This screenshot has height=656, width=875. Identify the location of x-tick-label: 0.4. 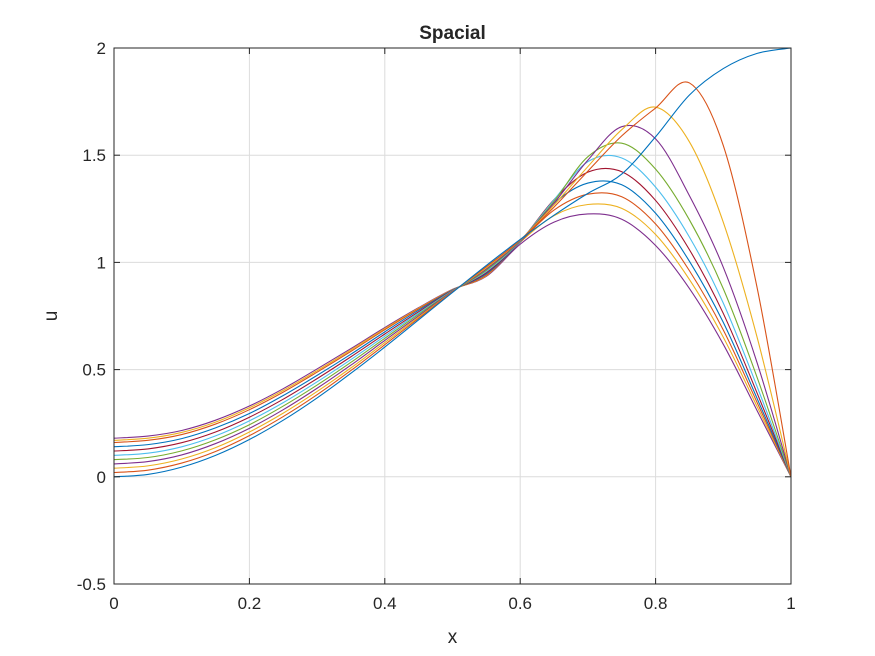
(385, 603).